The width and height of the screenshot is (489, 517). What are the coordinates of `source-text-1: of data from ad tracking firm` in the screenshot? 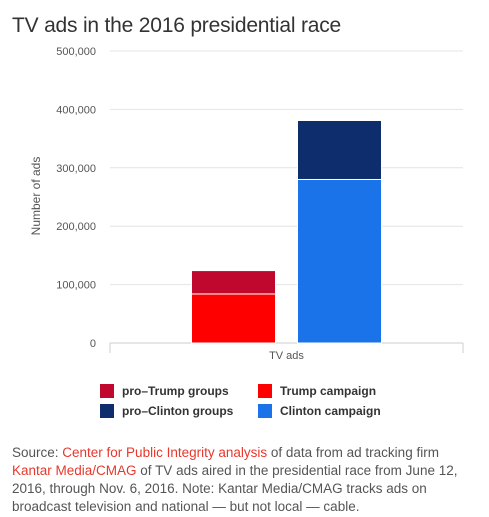 It's located at (353, 452).